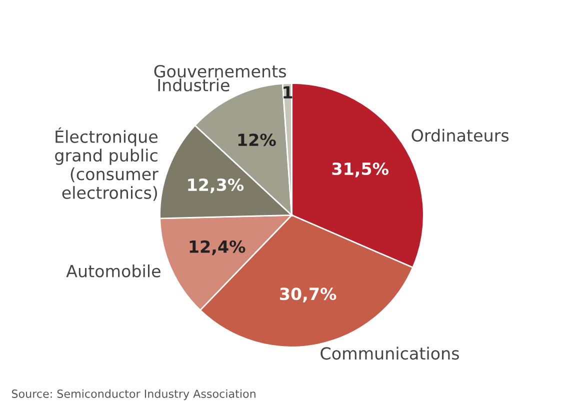 This screenshot has height=401, width=561. What do you see at coordinates (360, 170) in the screenshot?
I see `data-label: 31,5%` at bounding box center [360, 170].